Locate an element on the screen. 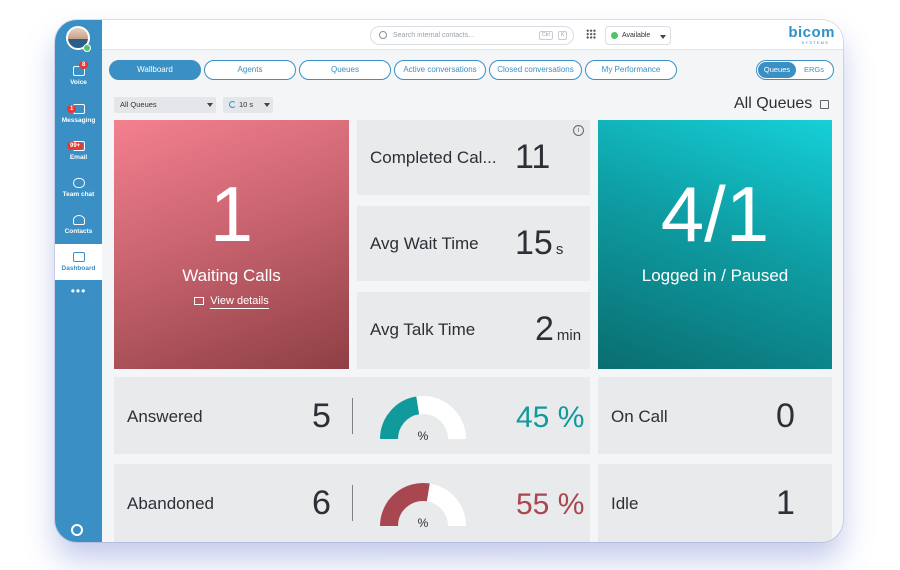 The height and width of the screenshot is (570, 900). completed-calls-value: 11 is located at coordinates (533, 157).